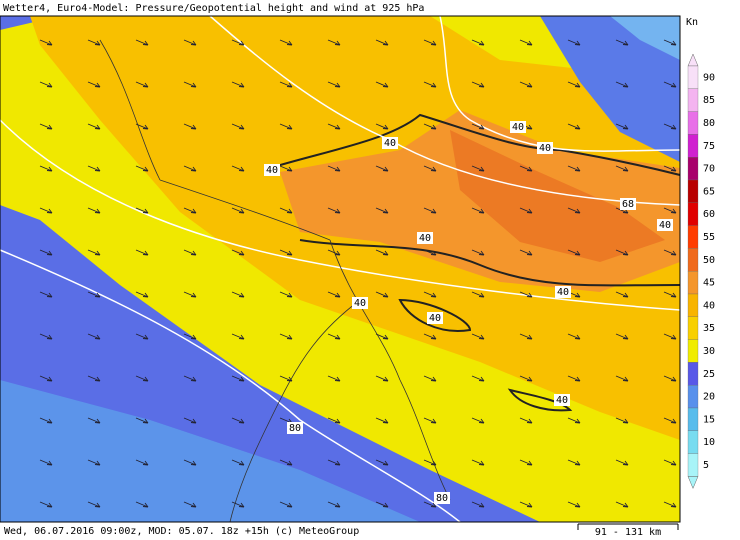  I want to click on legend-label: 5, so click(706, 465).